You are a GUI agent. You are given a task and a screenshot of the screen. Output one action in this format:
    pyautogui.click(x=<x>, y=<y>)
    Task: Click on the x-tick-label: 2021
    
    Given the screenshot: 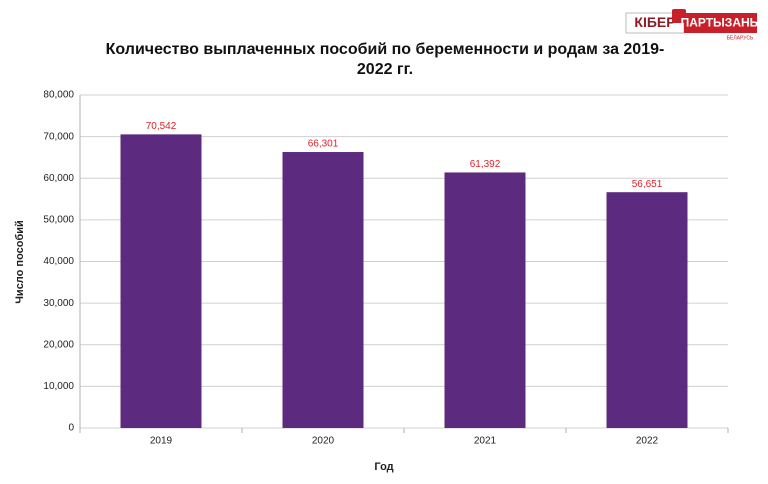 What is the action you would take?
    pyautogui.click(x=485, y=441)
    